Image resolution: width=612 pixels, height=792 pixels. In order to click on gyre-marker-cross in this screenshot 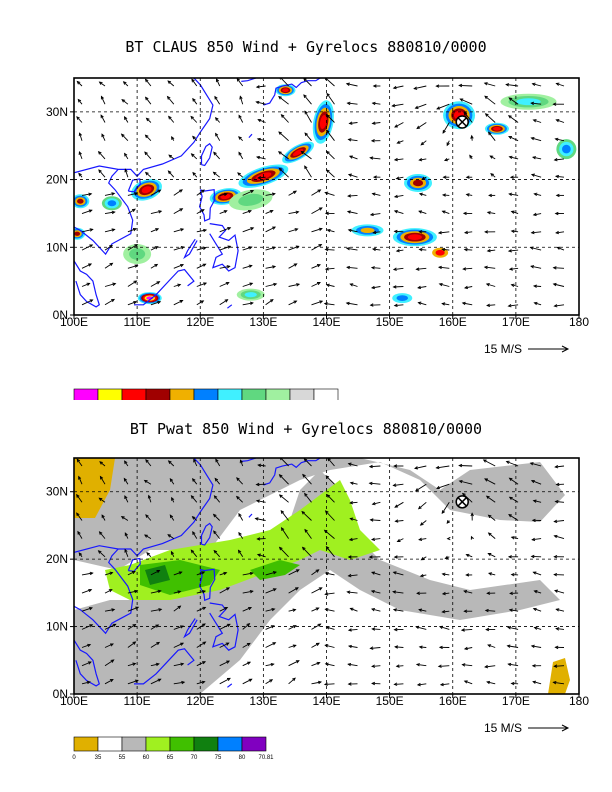, I will do `click(462, 502)`.